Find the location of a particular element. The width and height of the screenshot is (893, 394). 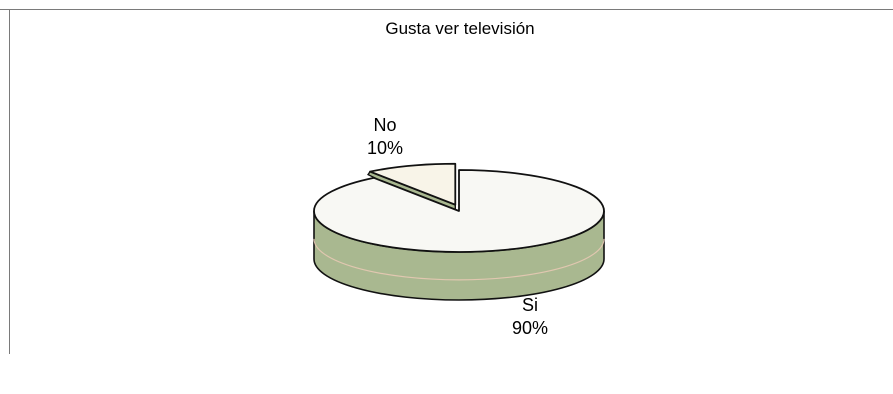

slice-label-no: No 10% is located at coordinates (385, 137).